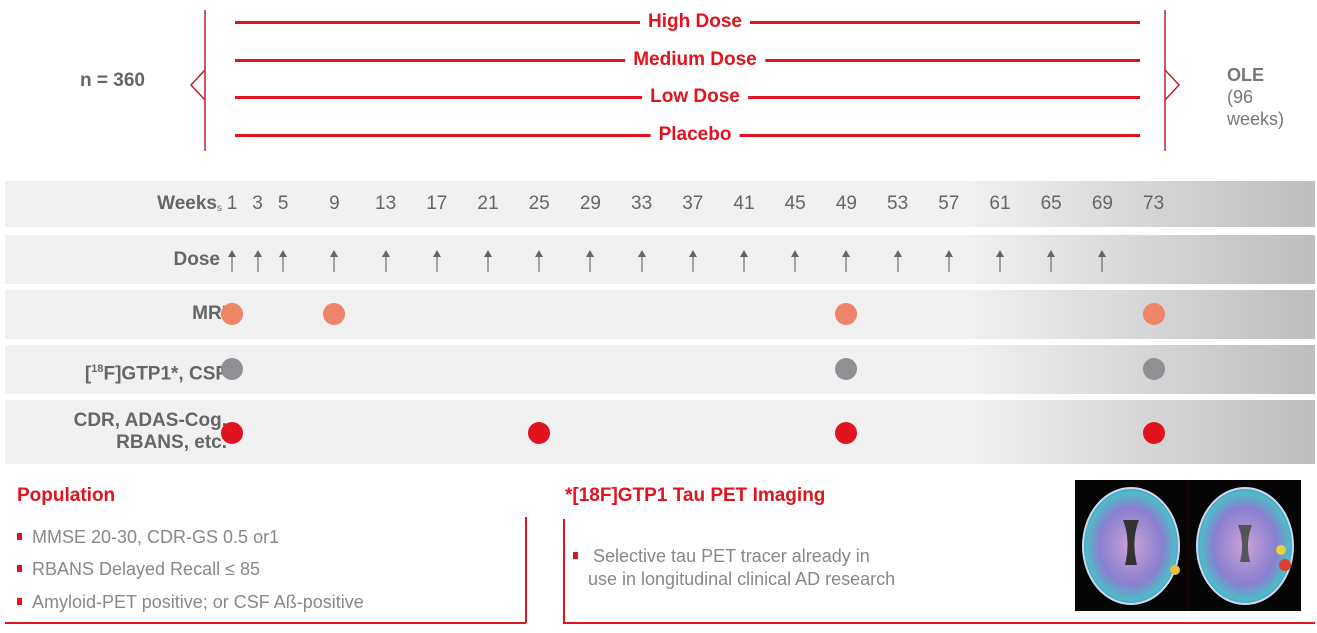  What do you see at coordinates (257, 203) in the screenshot?
I see `week-tick-label: 3` at bounding box center [257, 203].